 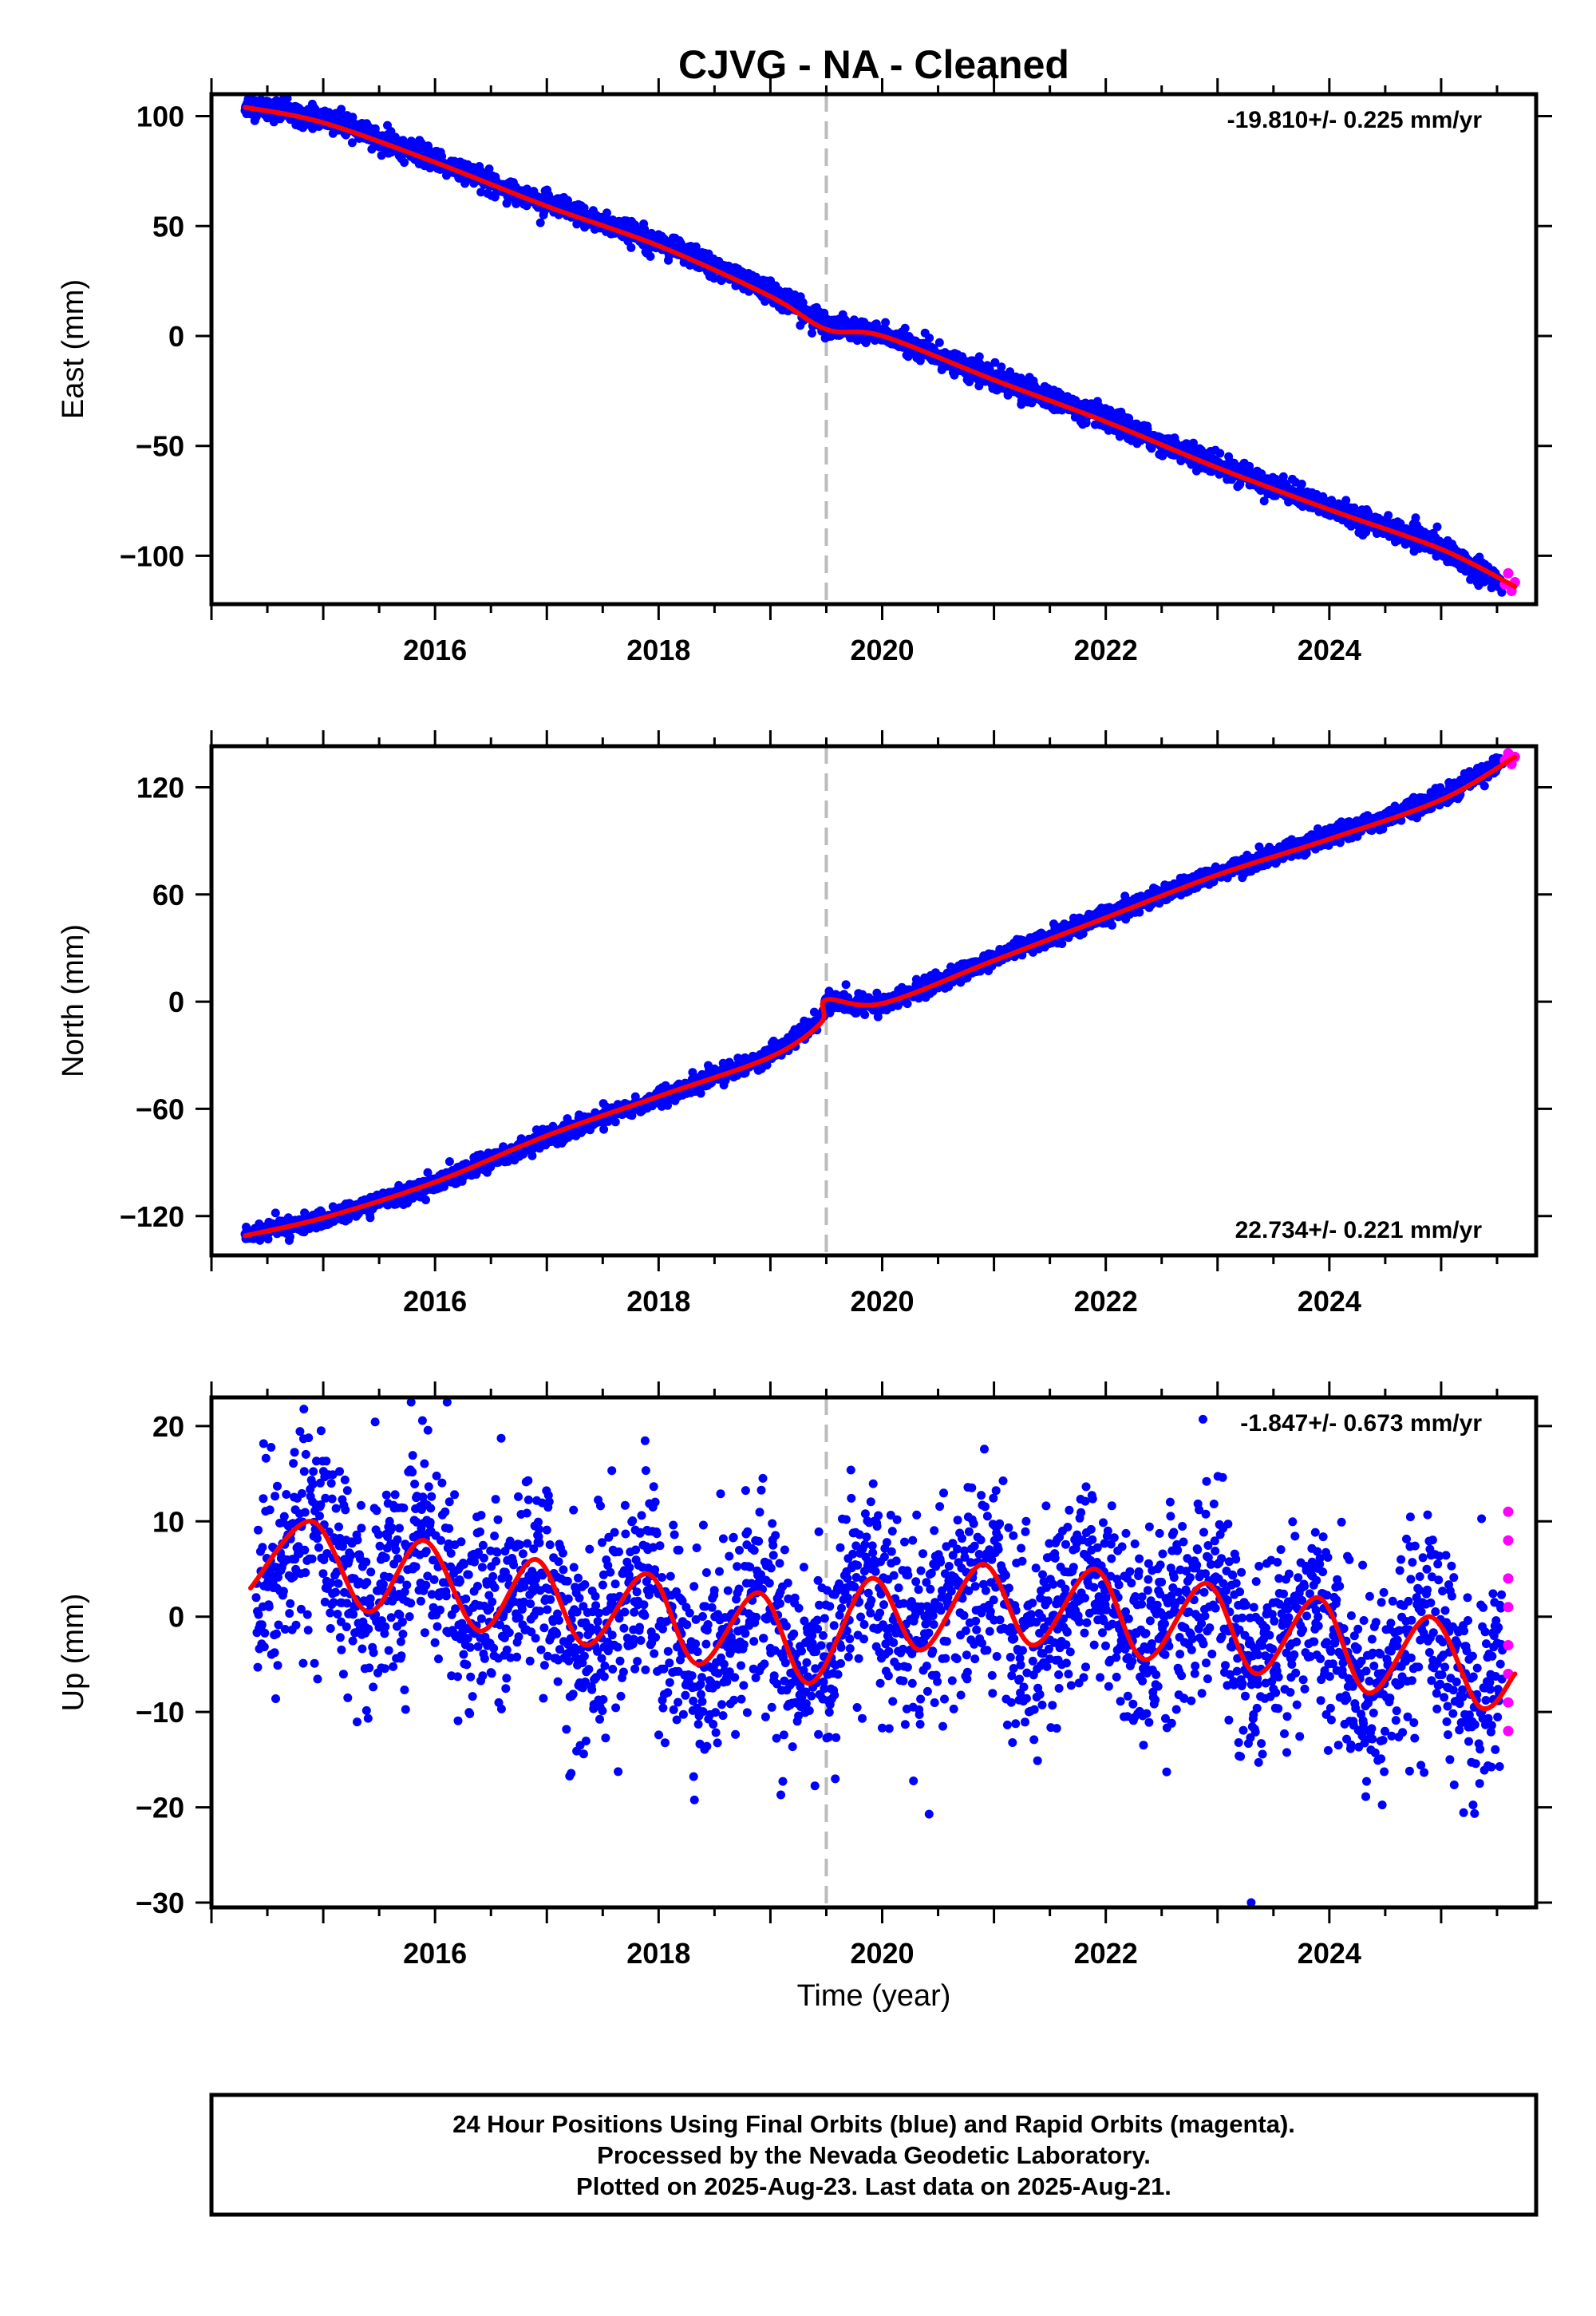 What do you see at coordinates (882, 650) in the screenshot?
I see `x-tick-label: 2020` at bounding box center [882, 650].